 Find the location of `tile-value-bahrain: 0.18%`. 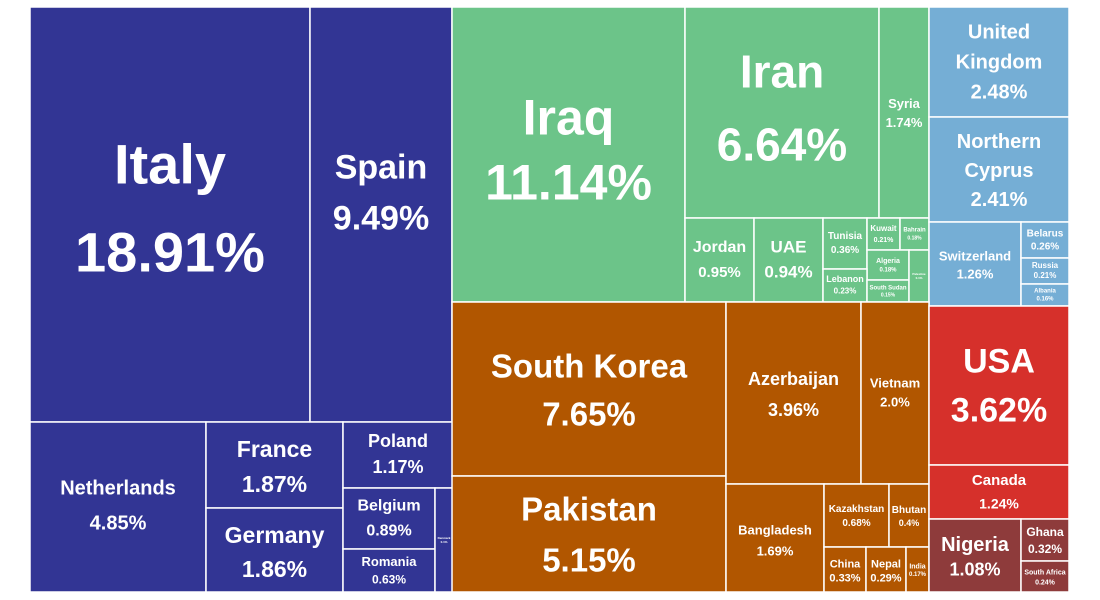

tile-value-bahrain: 0.18% is located at coordinates (914, 238).